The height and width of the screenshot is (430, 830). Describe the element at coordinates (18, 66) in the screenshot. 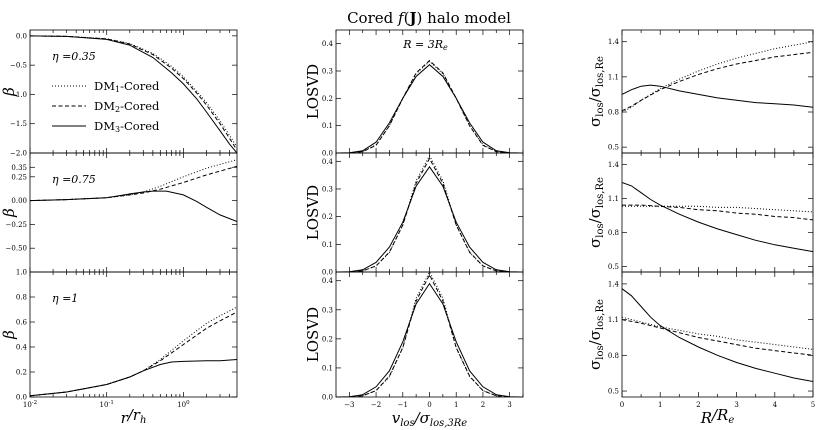

I see `y-tick-label: −0.5` at that location.